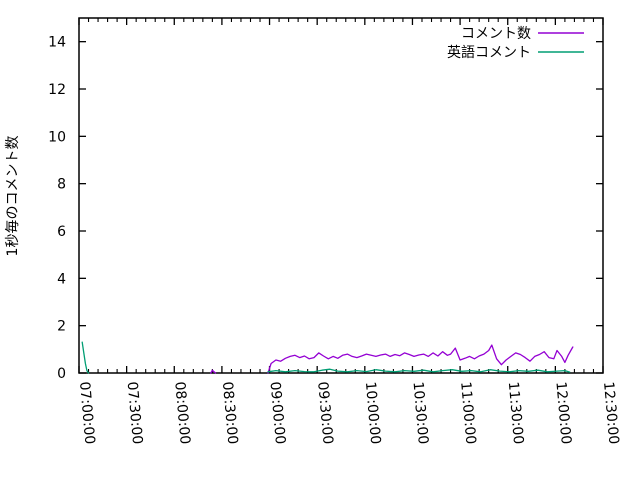 This screenshot has height=480, width=640. Describe the element at coordinates (61, 185) in the screenshot. I see `y-tick-label: 8` at that location.